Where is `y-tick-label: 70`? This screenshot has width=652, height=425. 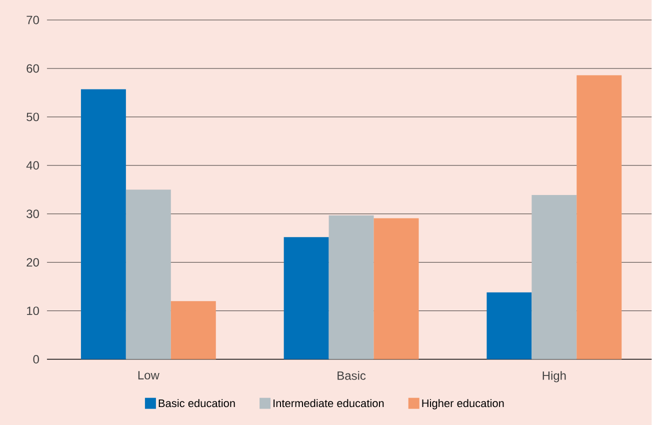
y-tick-label: 70 is located at coordinates (32, 20).